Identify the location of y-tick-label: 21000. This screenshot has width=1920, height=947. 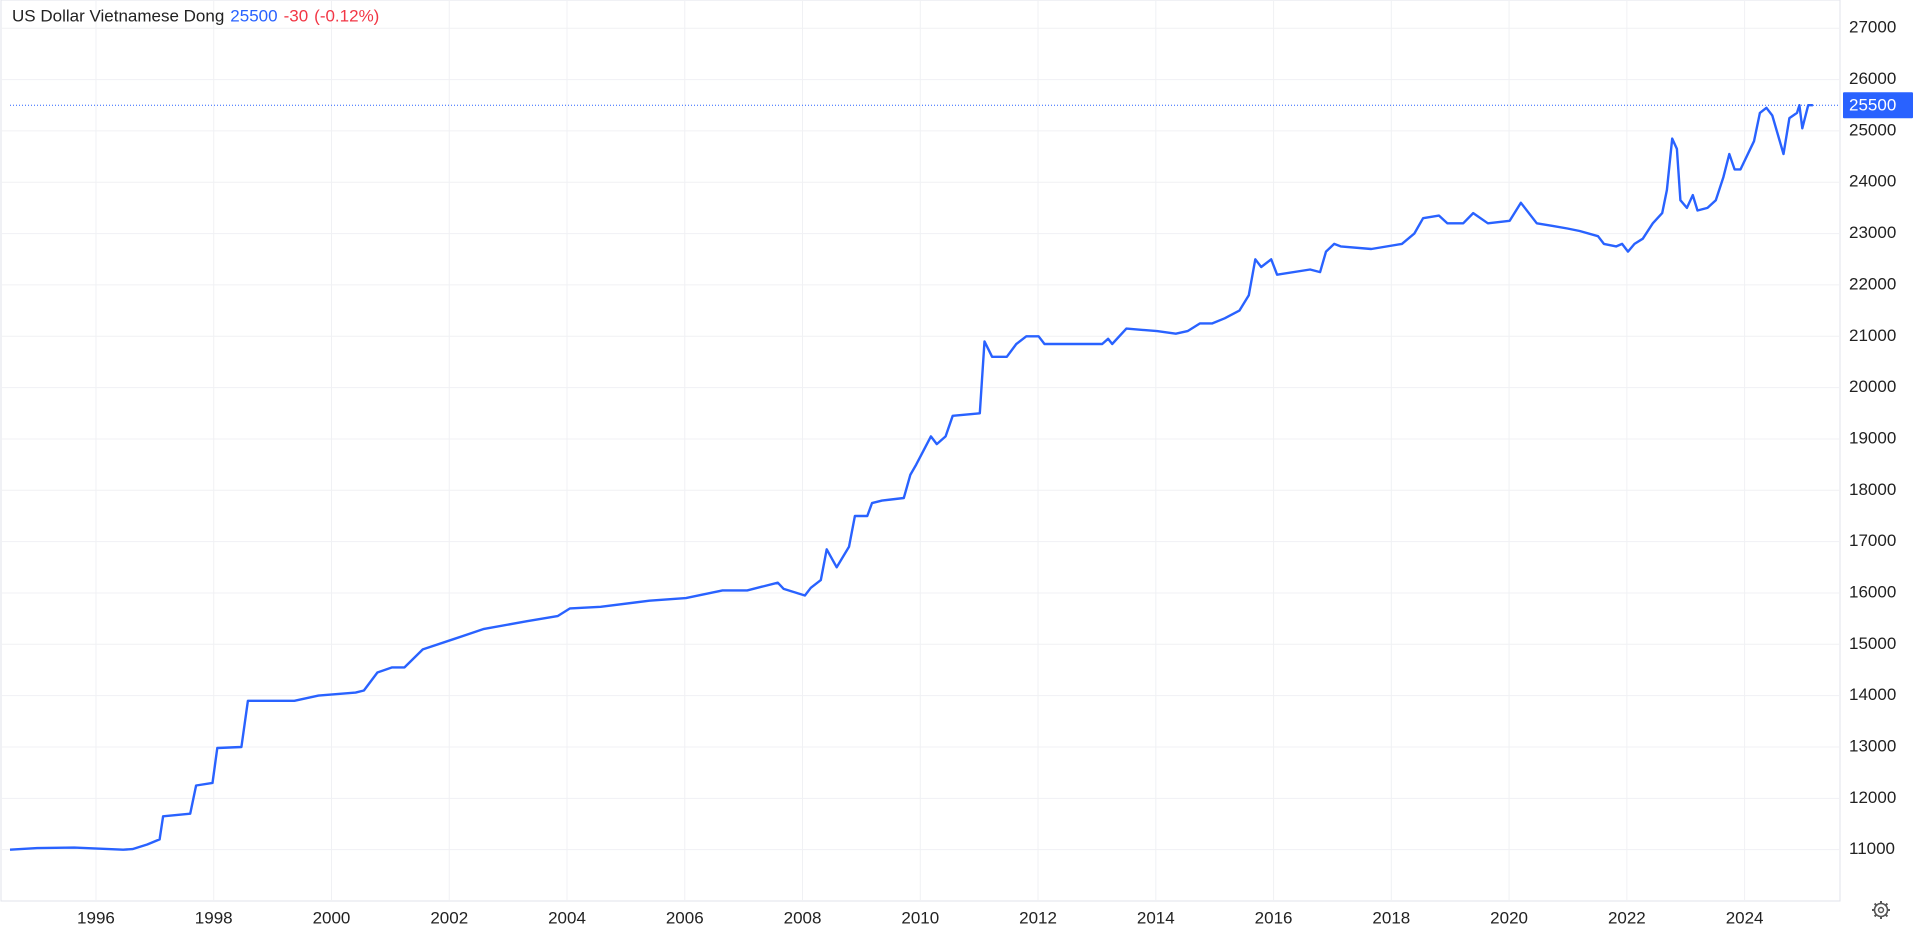
(1872, 335).